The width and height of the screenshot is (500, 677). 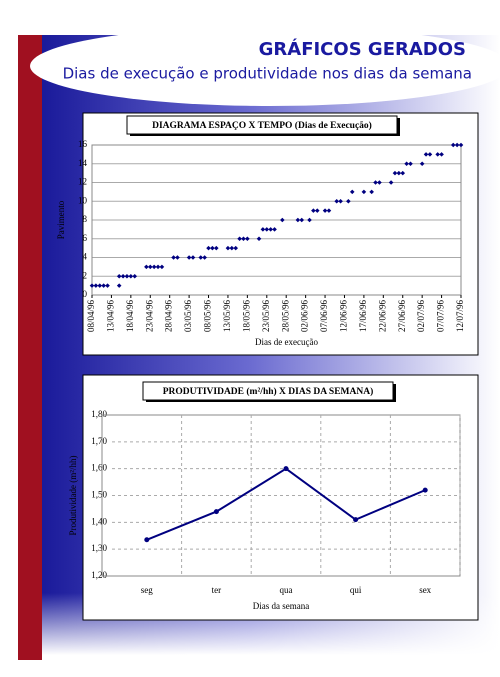 I want to click on x-tick-label: 13/05/96, so click(x=227, y=316).